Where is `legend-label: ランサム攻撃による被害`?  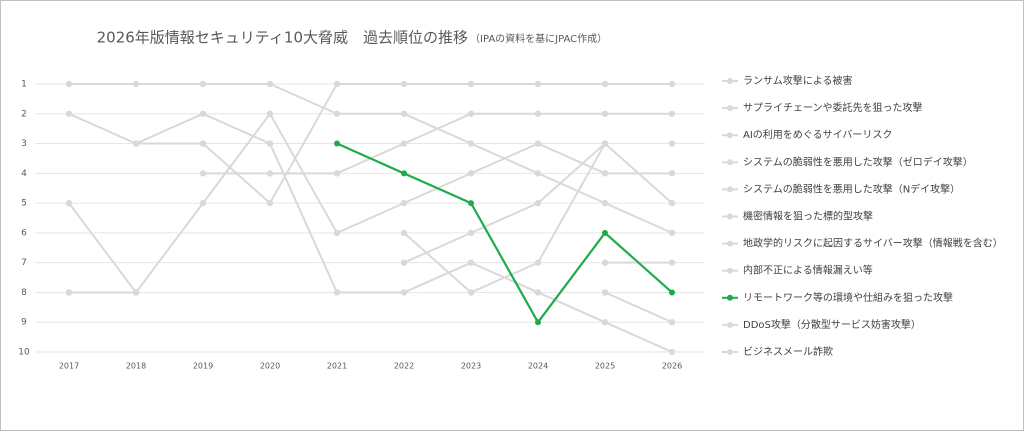 legend-label: ランサム攻撃による被害 is located at coordinates (798, 80).